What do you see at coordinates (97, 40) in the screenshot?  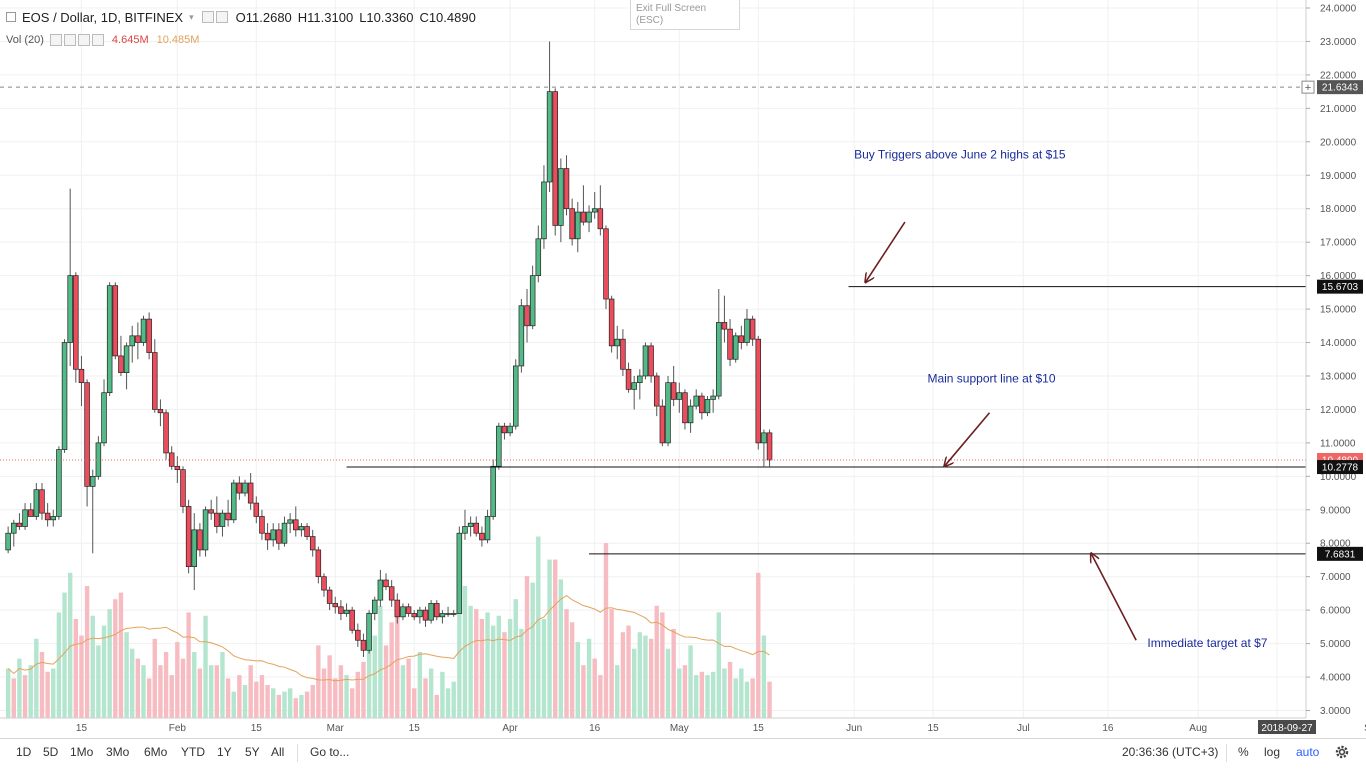 I see `close-icon` at bounding box center [97, 40].